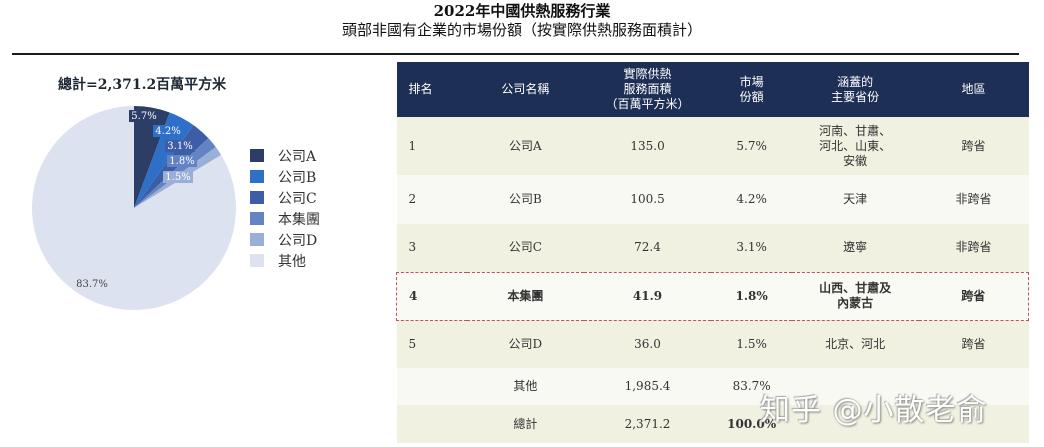 This screenshot has width=1044, height=447. What do you see at coordinates (142, 85) in the screenshot?
I see `pie-total-label: 總計=2,371.2百萬平方米` at bounding box center [142, 85].